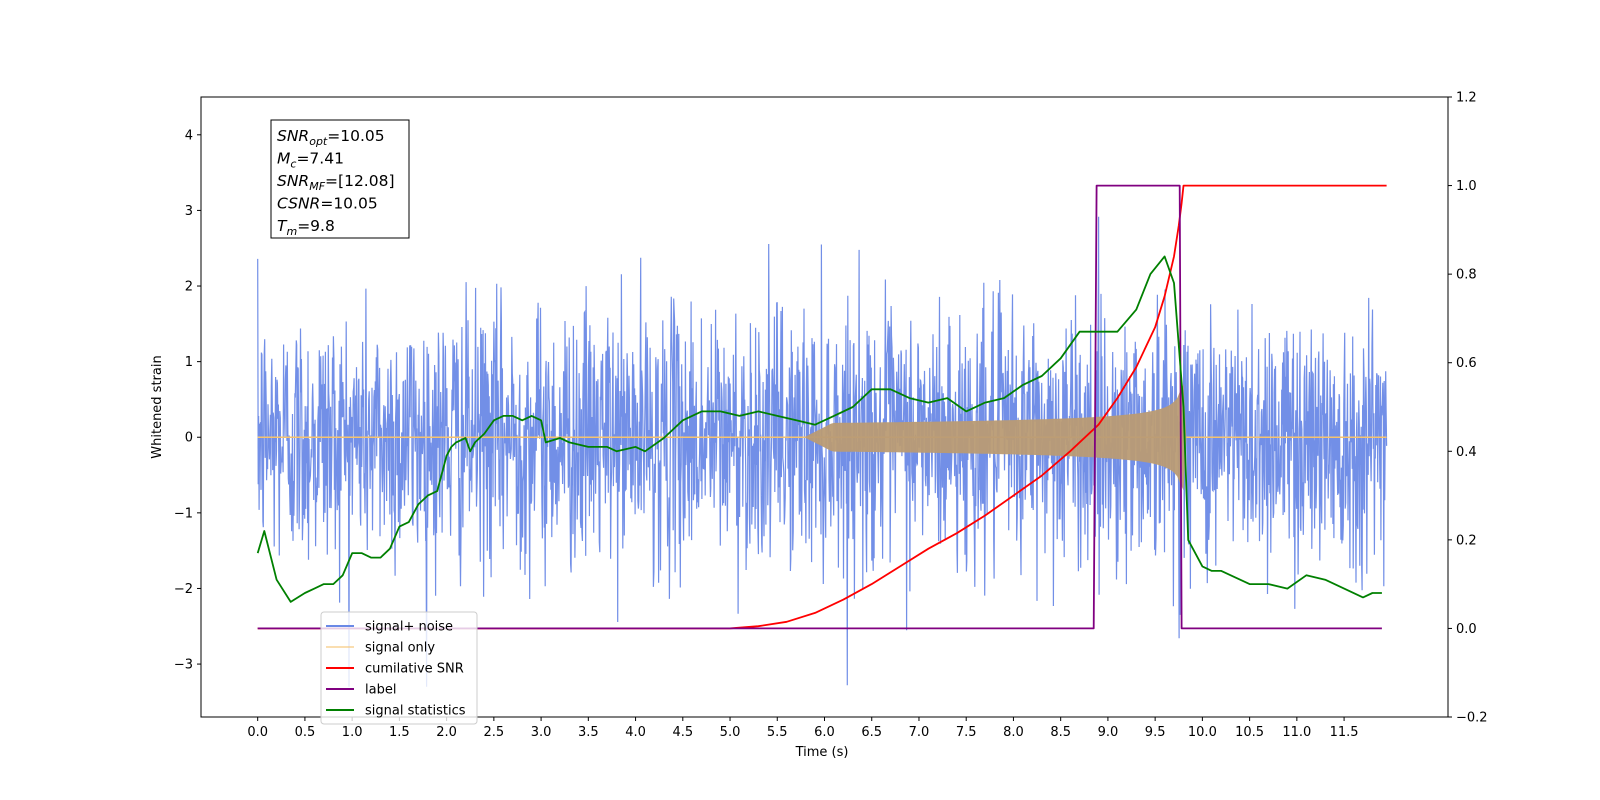  Describe the element at coordinates (777, 732) in the screenshot. I see `x-tick-label: 5.5` at that location.